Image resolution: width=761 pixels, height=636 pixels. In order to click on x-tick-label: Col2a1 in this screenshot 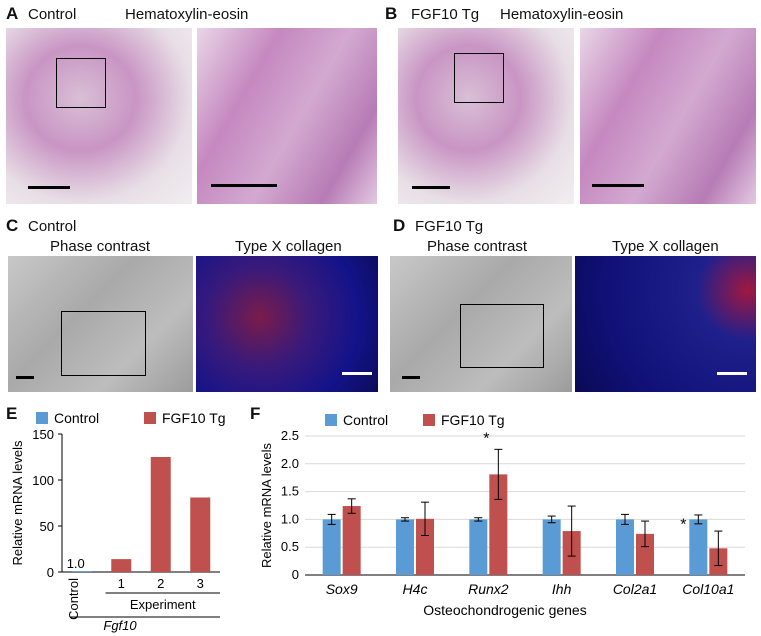, I will do `click(635, 589)`.